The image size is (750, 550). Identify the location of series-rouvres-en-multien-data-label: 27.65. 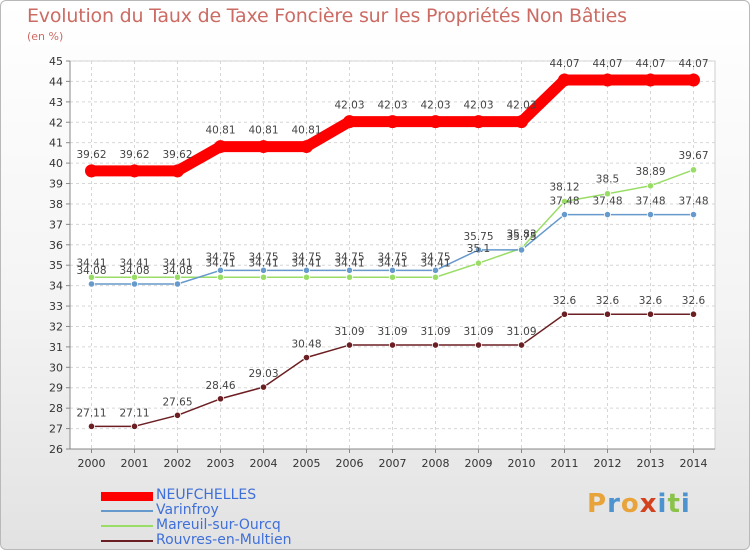
(177, 402).